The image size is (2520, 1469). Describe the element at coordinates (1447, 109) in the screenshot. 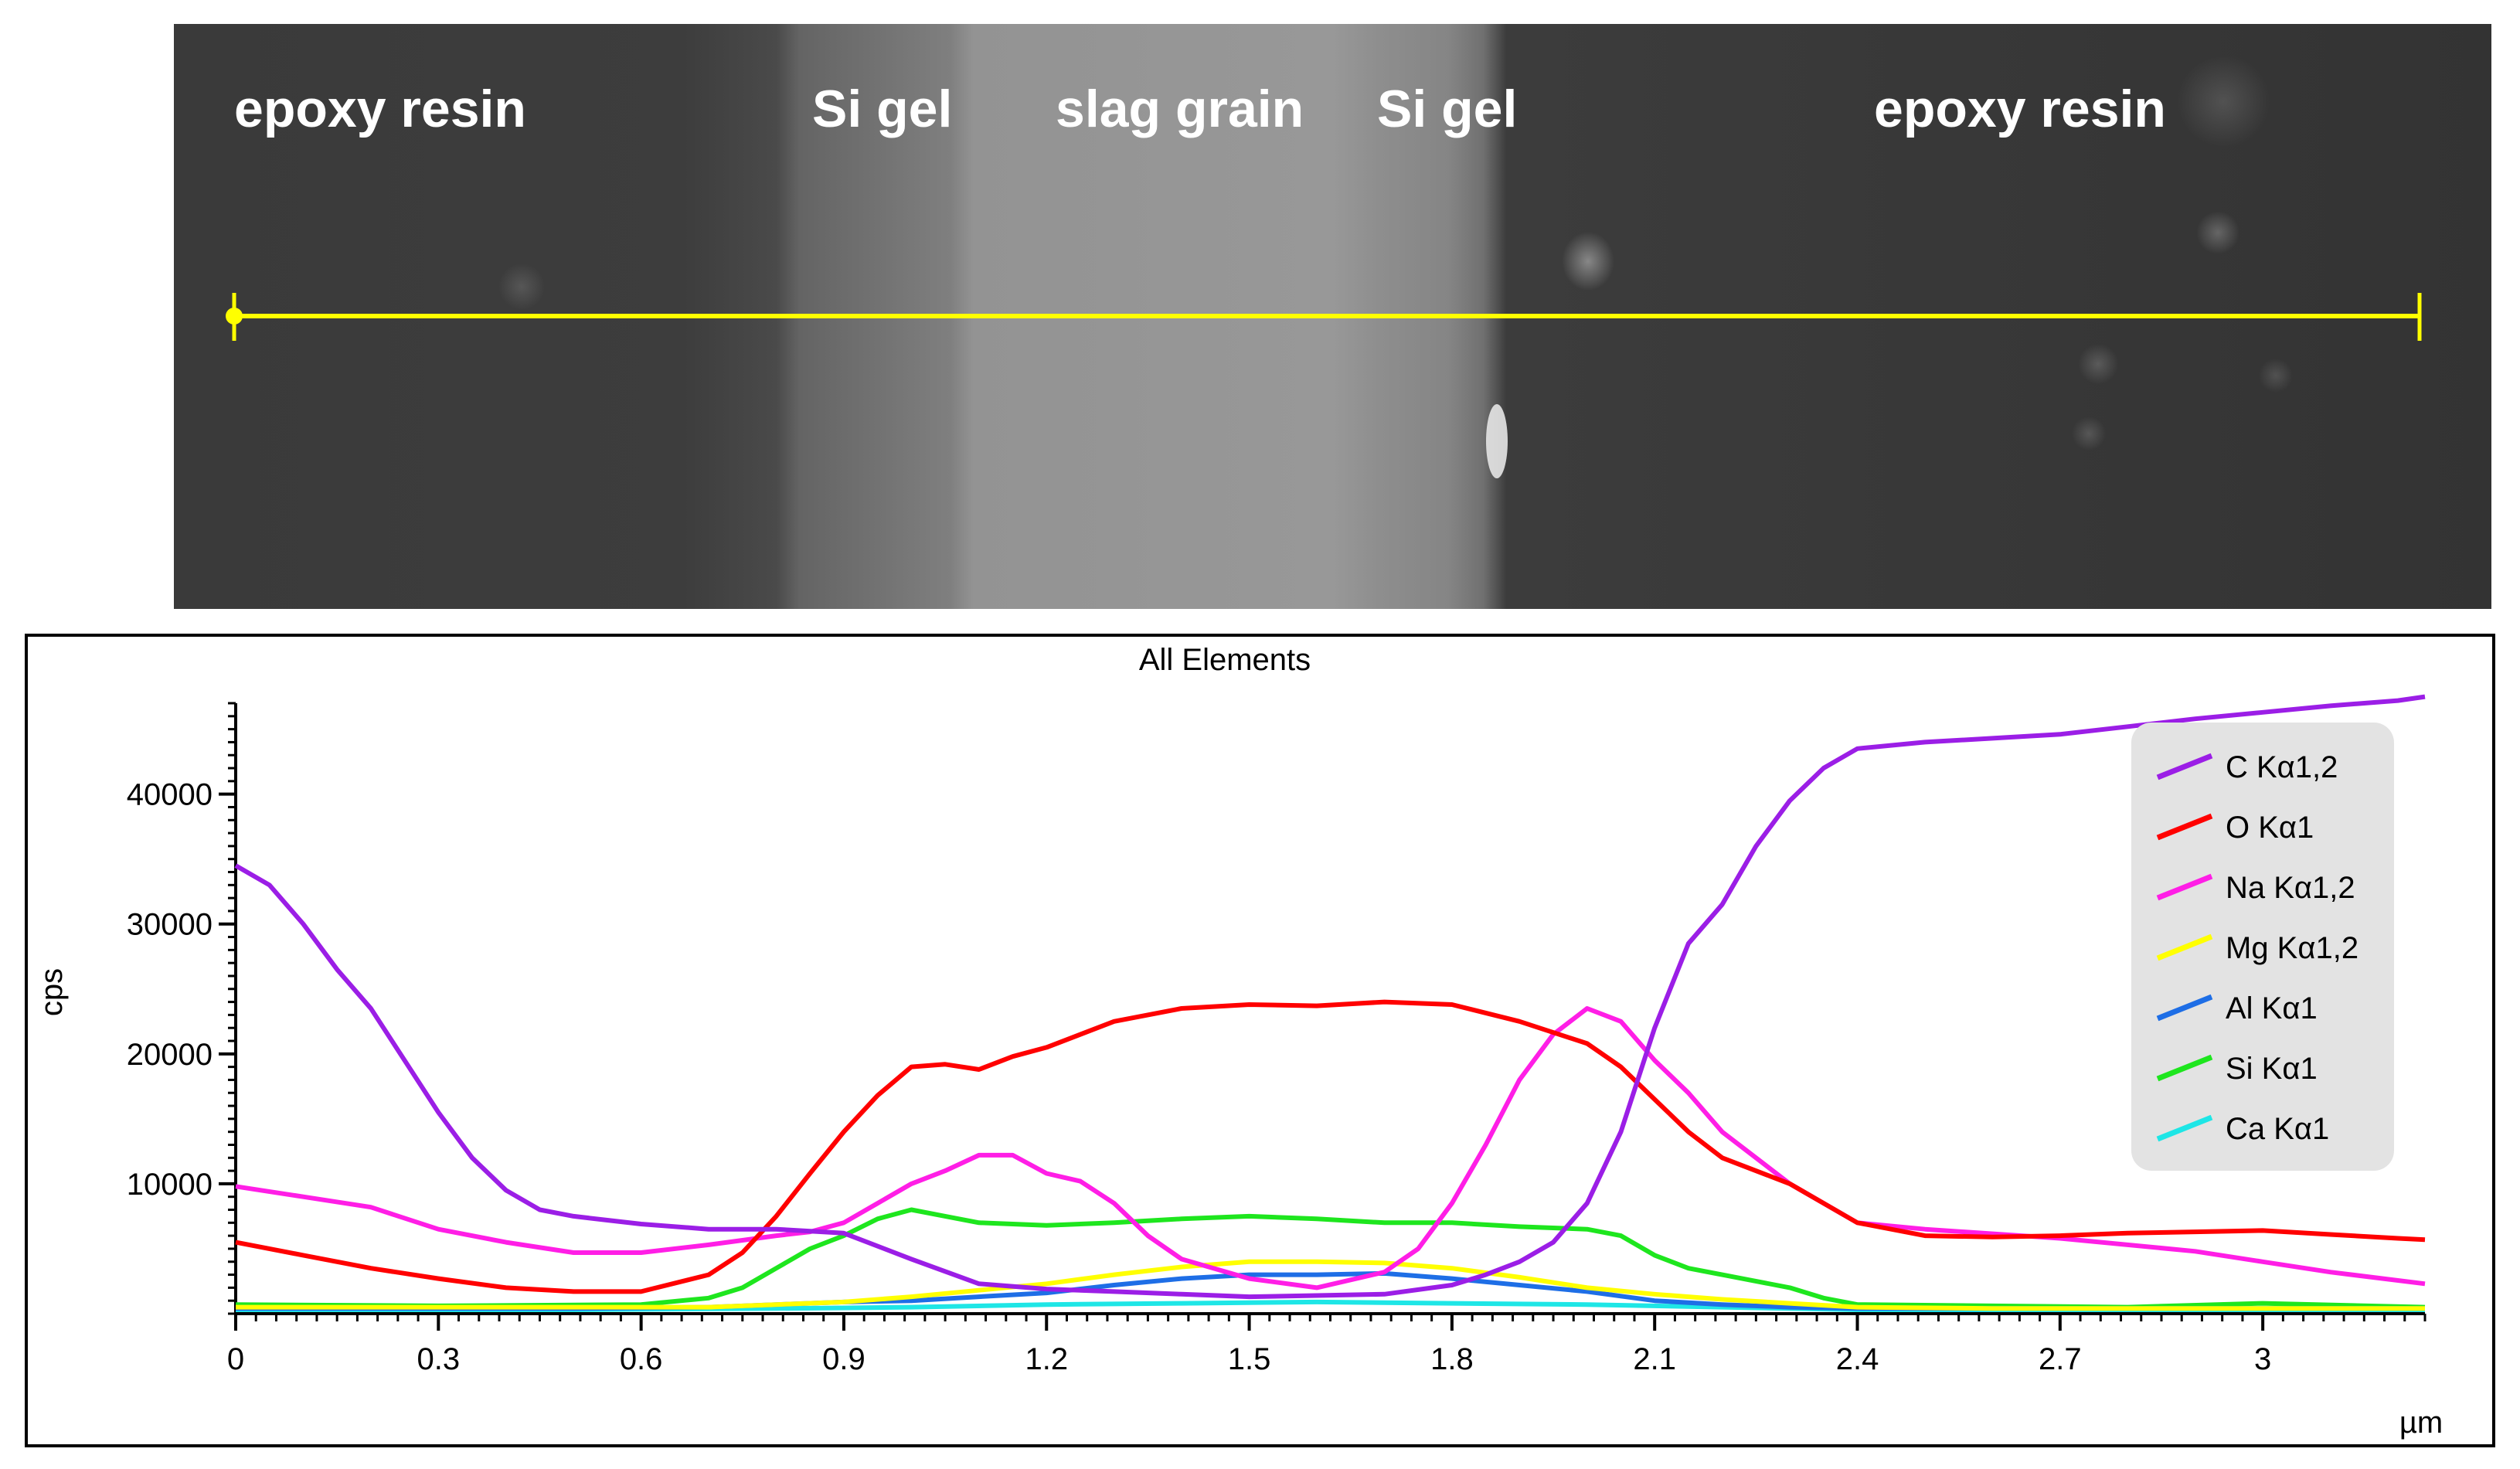

I see `region-label-si-gel-right: Si gel` at that location.